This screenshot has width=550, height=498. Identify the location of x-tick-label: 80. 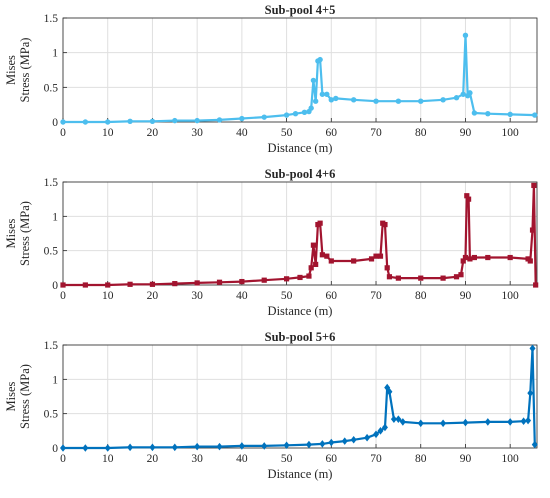
(421, 459).